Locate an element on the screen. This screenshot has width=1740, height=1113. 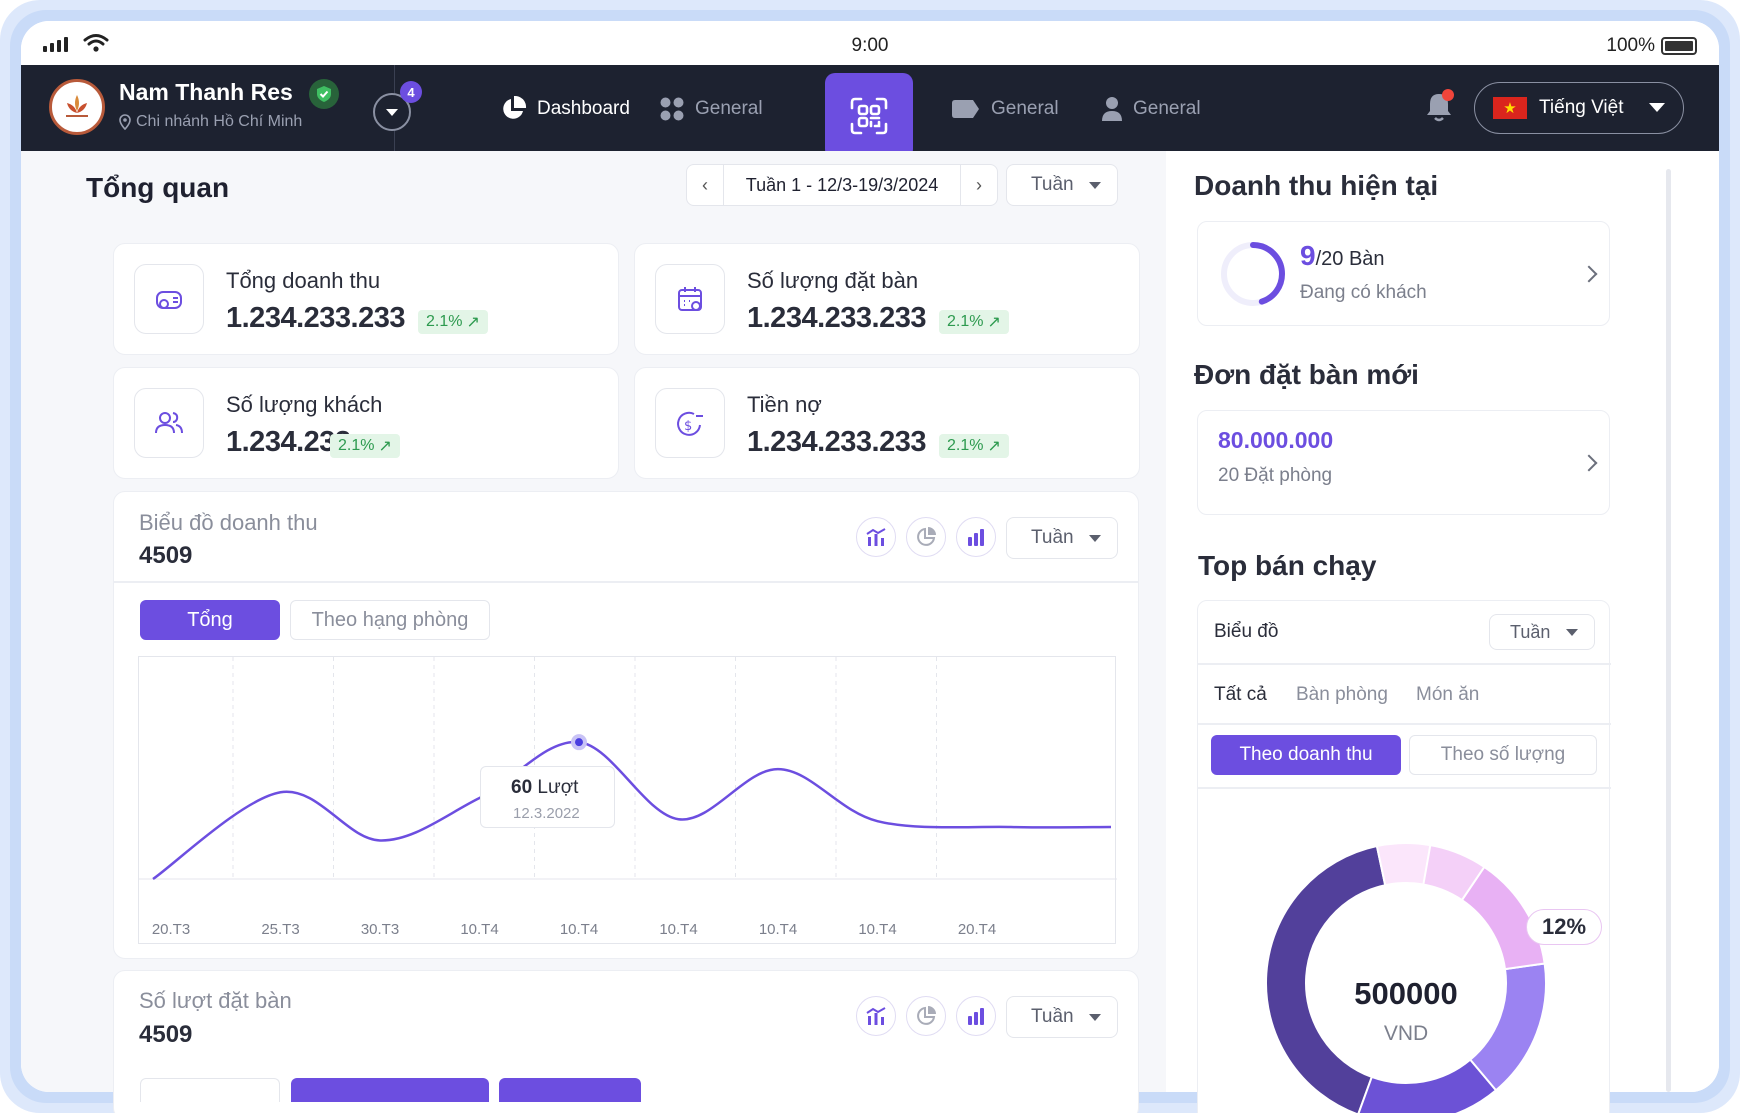
bookings-period-value: Tuần is located at coordinates (1052, 1016).